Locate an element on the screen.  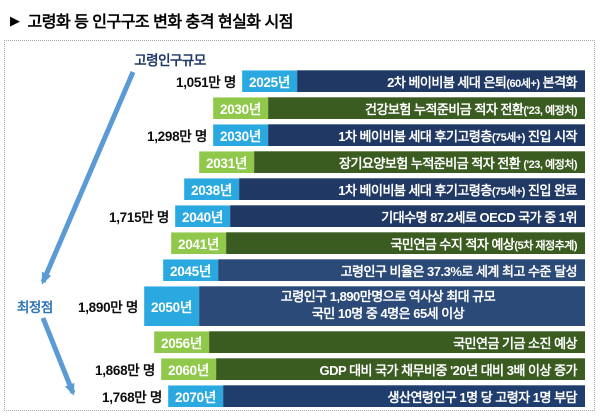
event-bar: 2차 베이비붐 세대 은퇴(60세+) 본격화 is located at coordinates (441, 81).